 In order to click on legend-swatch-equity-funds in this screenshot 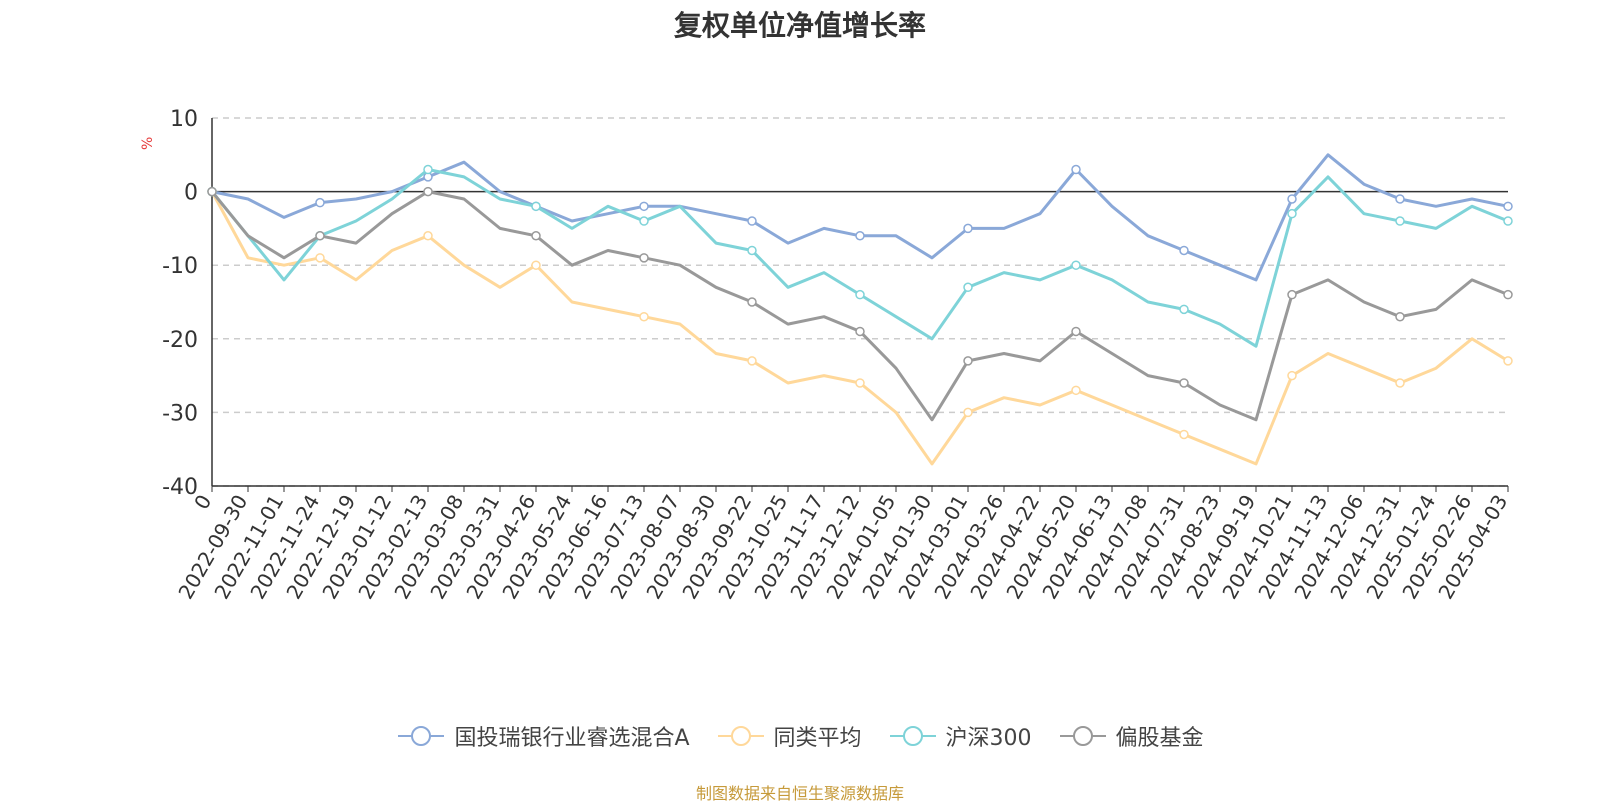, I will do `click(1082, 736)`.